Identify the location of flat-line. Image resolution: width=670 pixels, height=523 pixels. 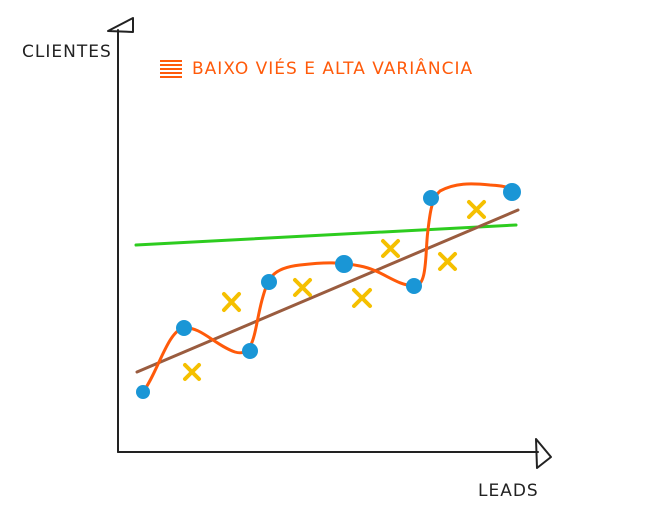
(326, 235).